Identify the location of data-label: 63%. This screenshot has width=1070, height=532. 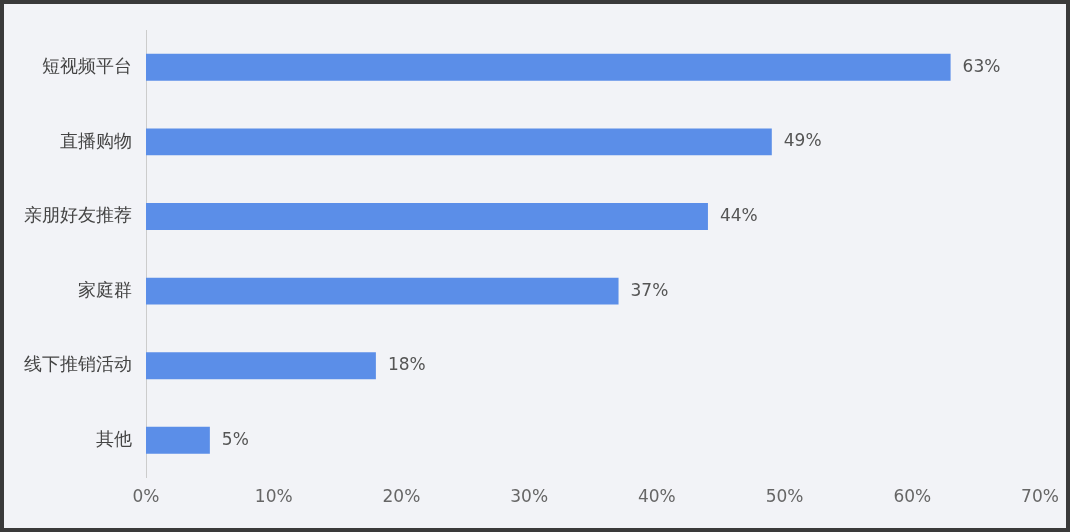
(981, 65).